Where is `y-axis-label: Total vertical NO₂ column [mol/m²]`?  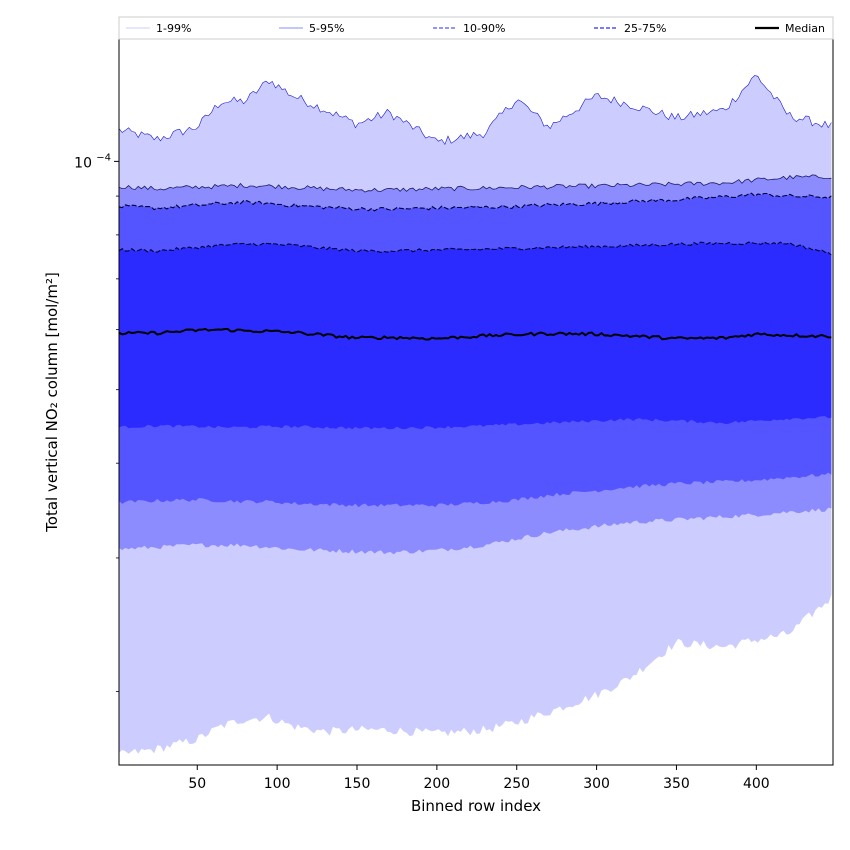 y-axis-label: Total vertical NO₂ column [mol/m²] is located at coordinates (52, 402).